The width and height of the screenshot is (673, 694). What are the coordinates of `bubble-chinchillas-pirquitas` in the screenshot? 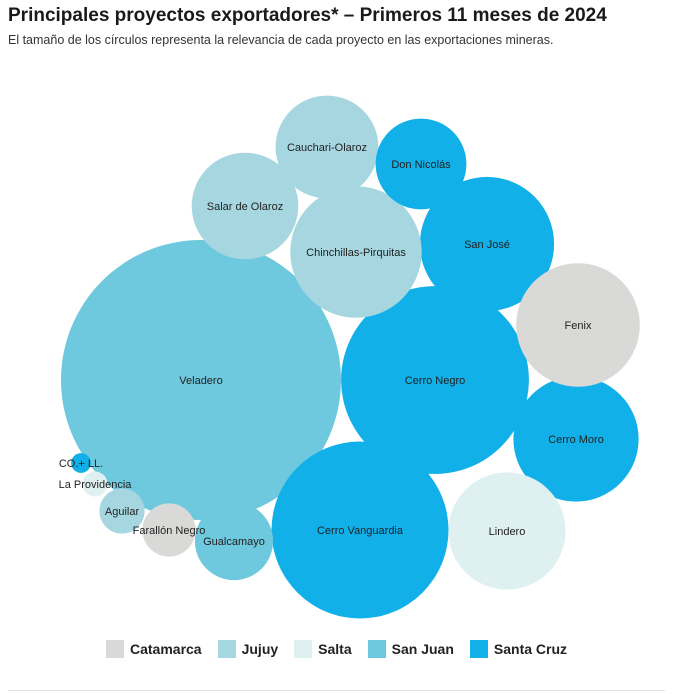 It's located at (356, 252).